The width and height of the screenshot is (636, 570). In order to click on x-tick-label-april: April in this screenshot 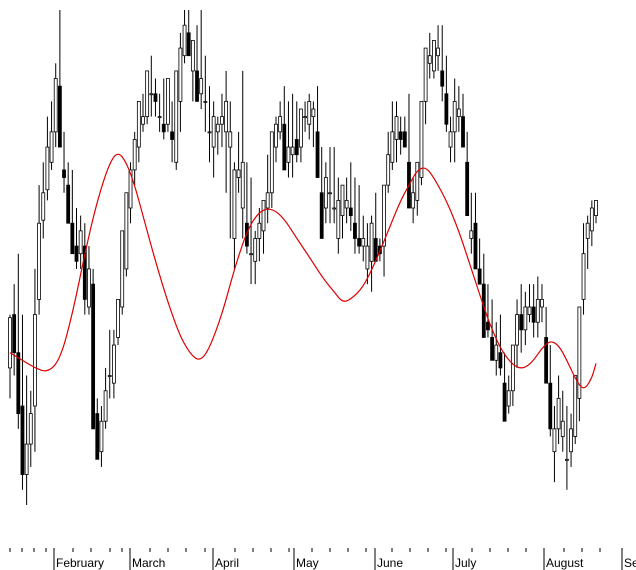, I will do `click(227, 563)`.